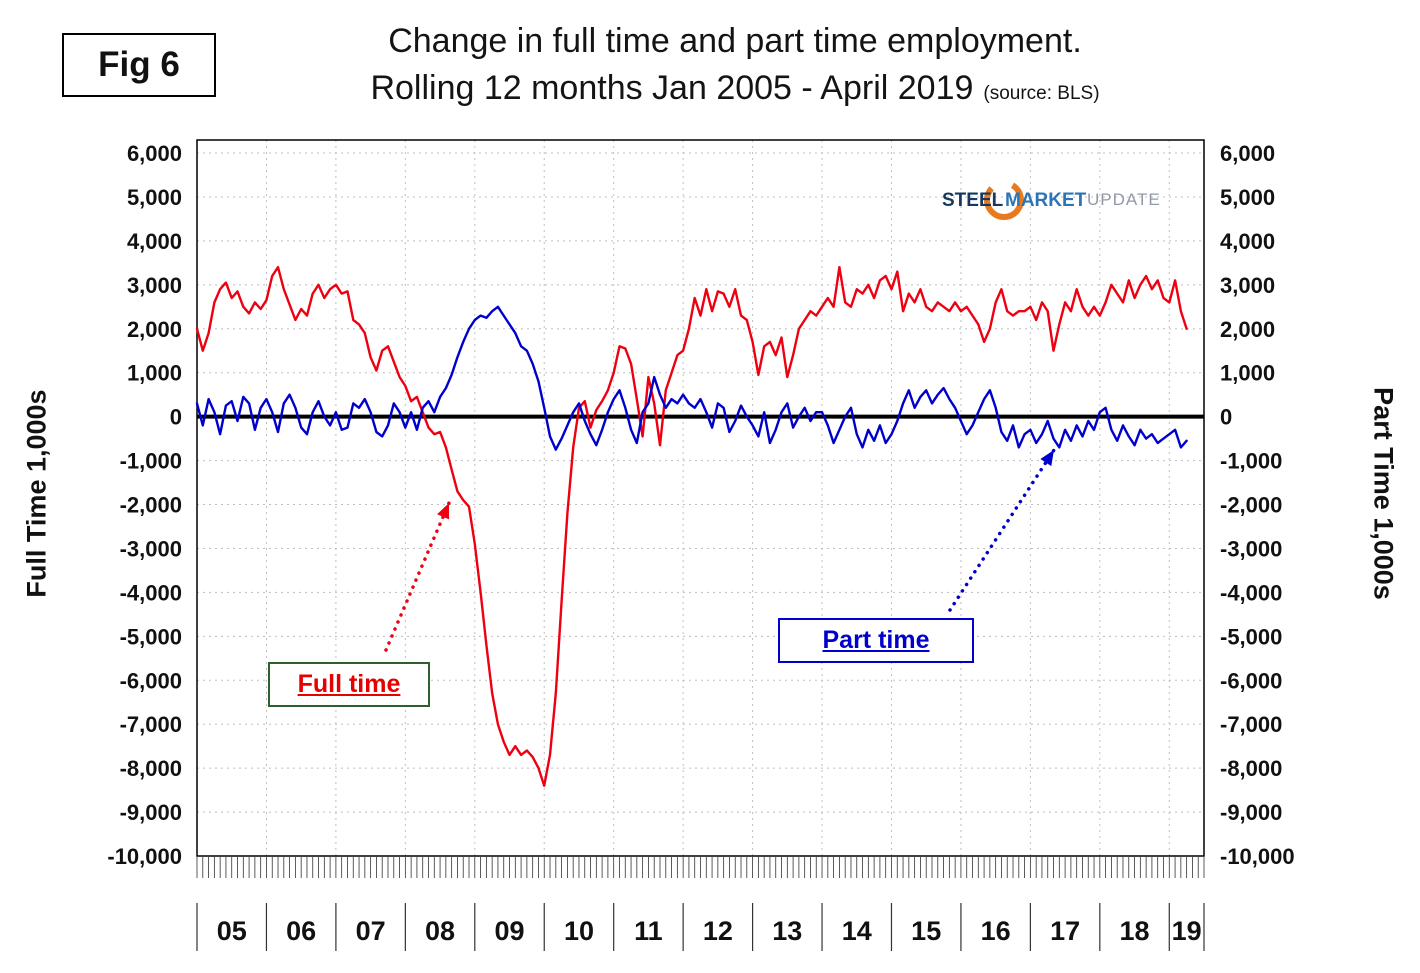 This screenshot has height=973, width=1420. What do you see at coordinates (1247, 197) in the screenshot?
I see `y-tick-label-right: 5,000` at bounding box center [1247, 197].